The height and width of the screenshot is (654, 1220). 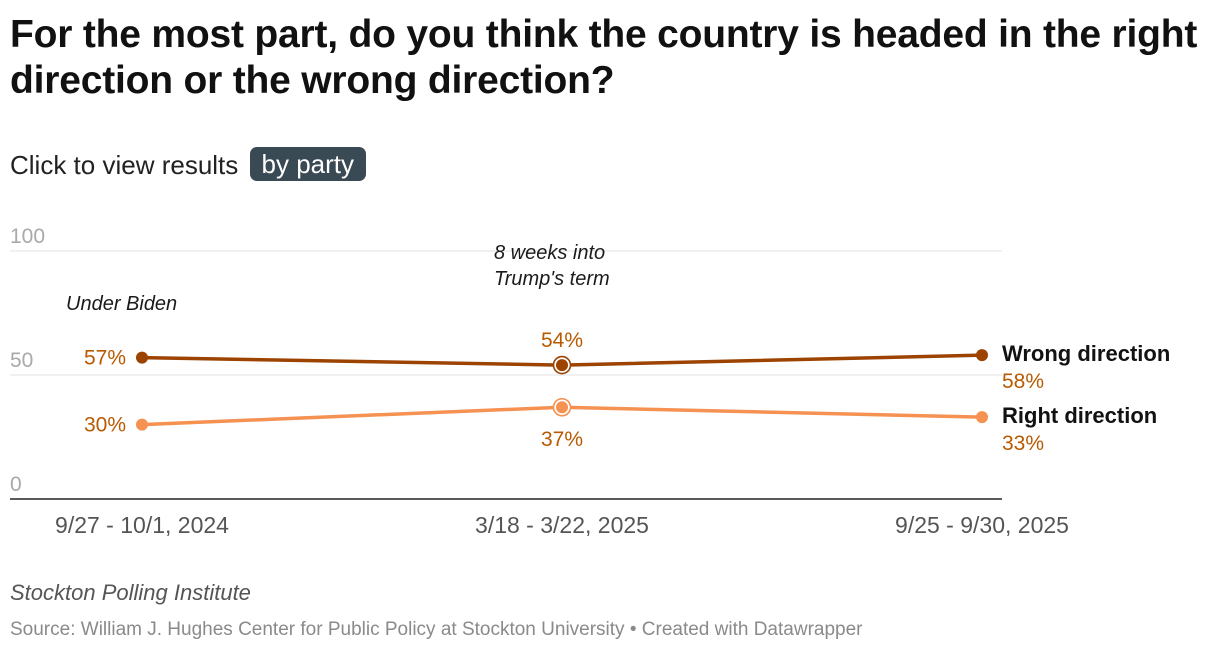 What do you see at coordinates (105, 358) in the screenshot?
I see `data-label: 57%` at bounding box center [105, 358].